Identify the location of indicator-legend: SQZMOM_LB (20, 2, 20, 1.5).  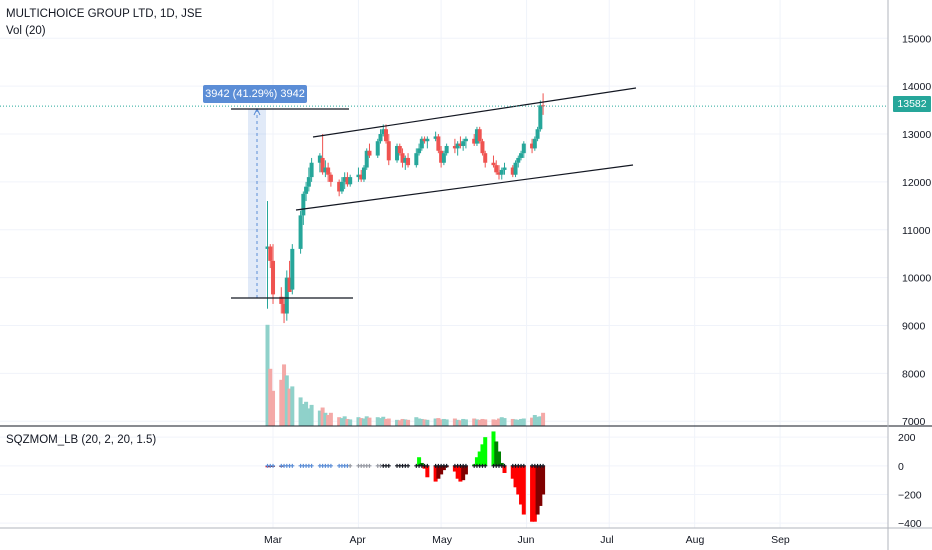
(81, 440).